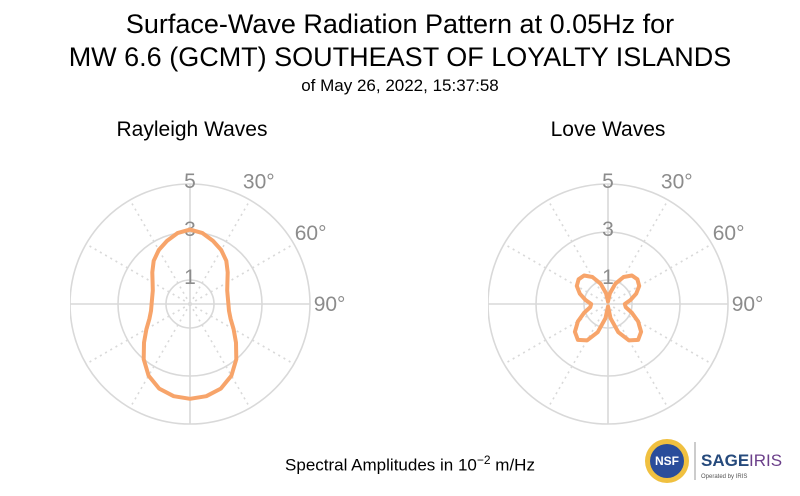 The height and width of the screenshot is (496, 800). I want to click on units-exponent: −2, so click(483, 460).